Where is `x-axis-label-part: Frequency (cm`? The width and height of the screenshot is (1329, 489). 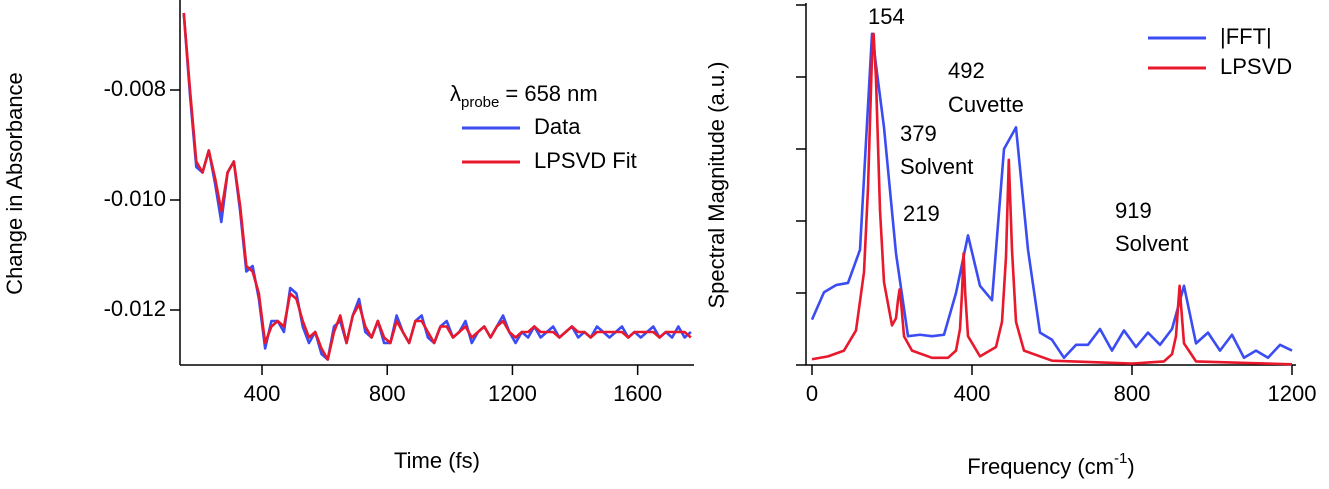 x-axis-label-part: Frequency (cm is located at coordinates (1040, 466).